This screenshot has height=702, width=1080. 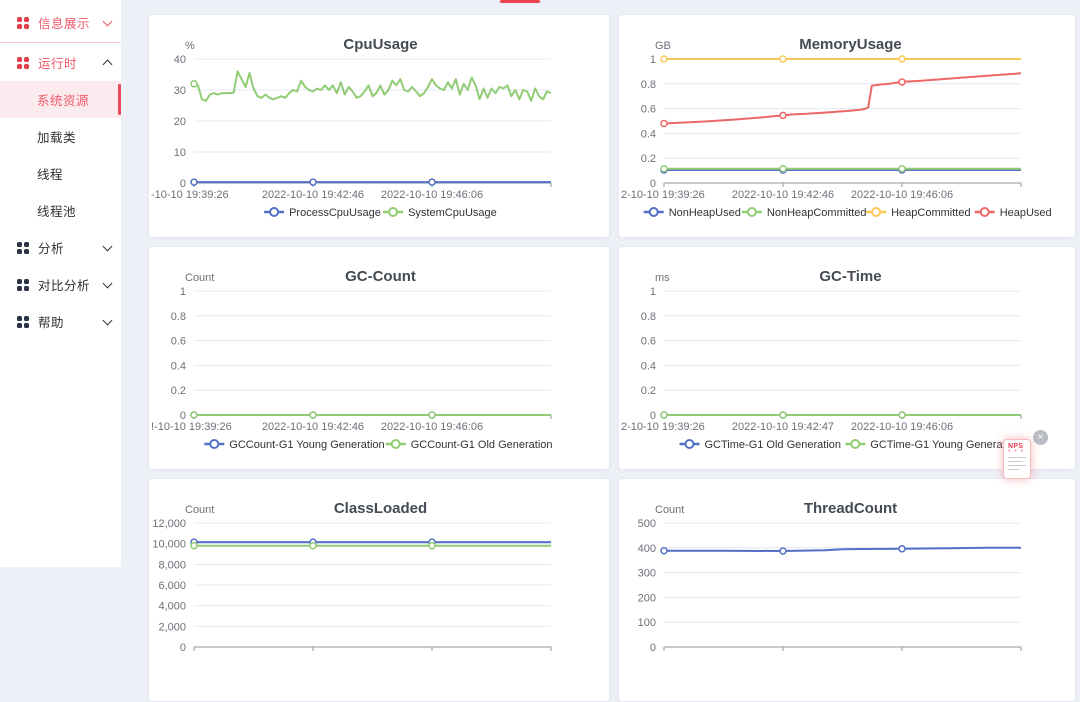 What do you see at coordinates (63, 101) in the screenshot?
I see `sidebar-item-label: 系统资源` at bounding box center [63, 101].